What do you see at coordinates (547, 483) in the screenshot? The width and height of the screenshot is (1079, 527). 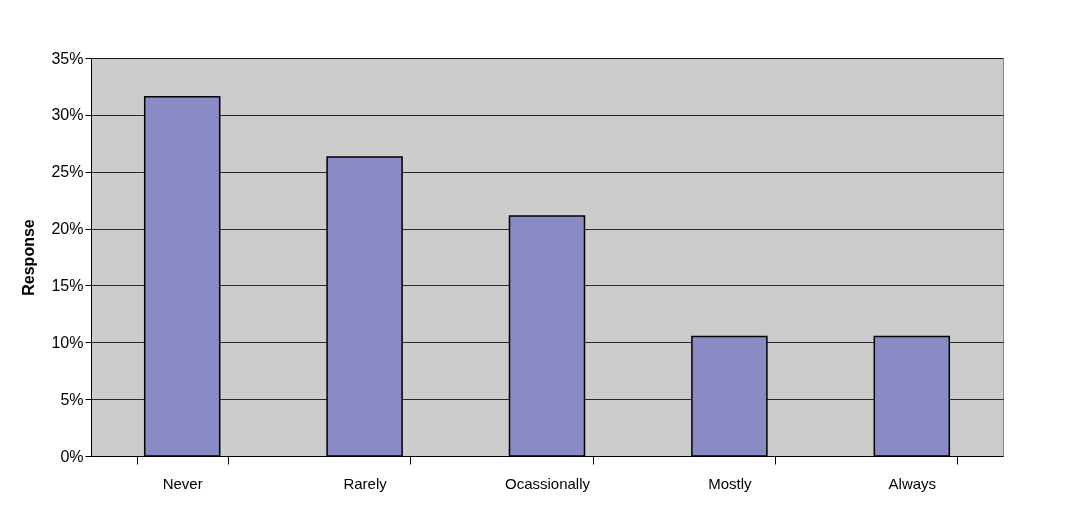 I see `x-tick-label: Ocassionally` at bounding box center [547, 483].